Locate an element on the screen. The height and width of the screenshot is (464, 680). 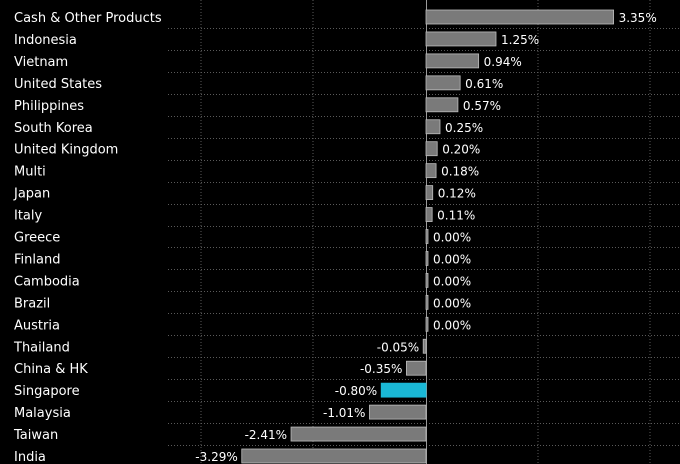
category-label-0: Cash & Other Products is located at coordinates (88, 18).